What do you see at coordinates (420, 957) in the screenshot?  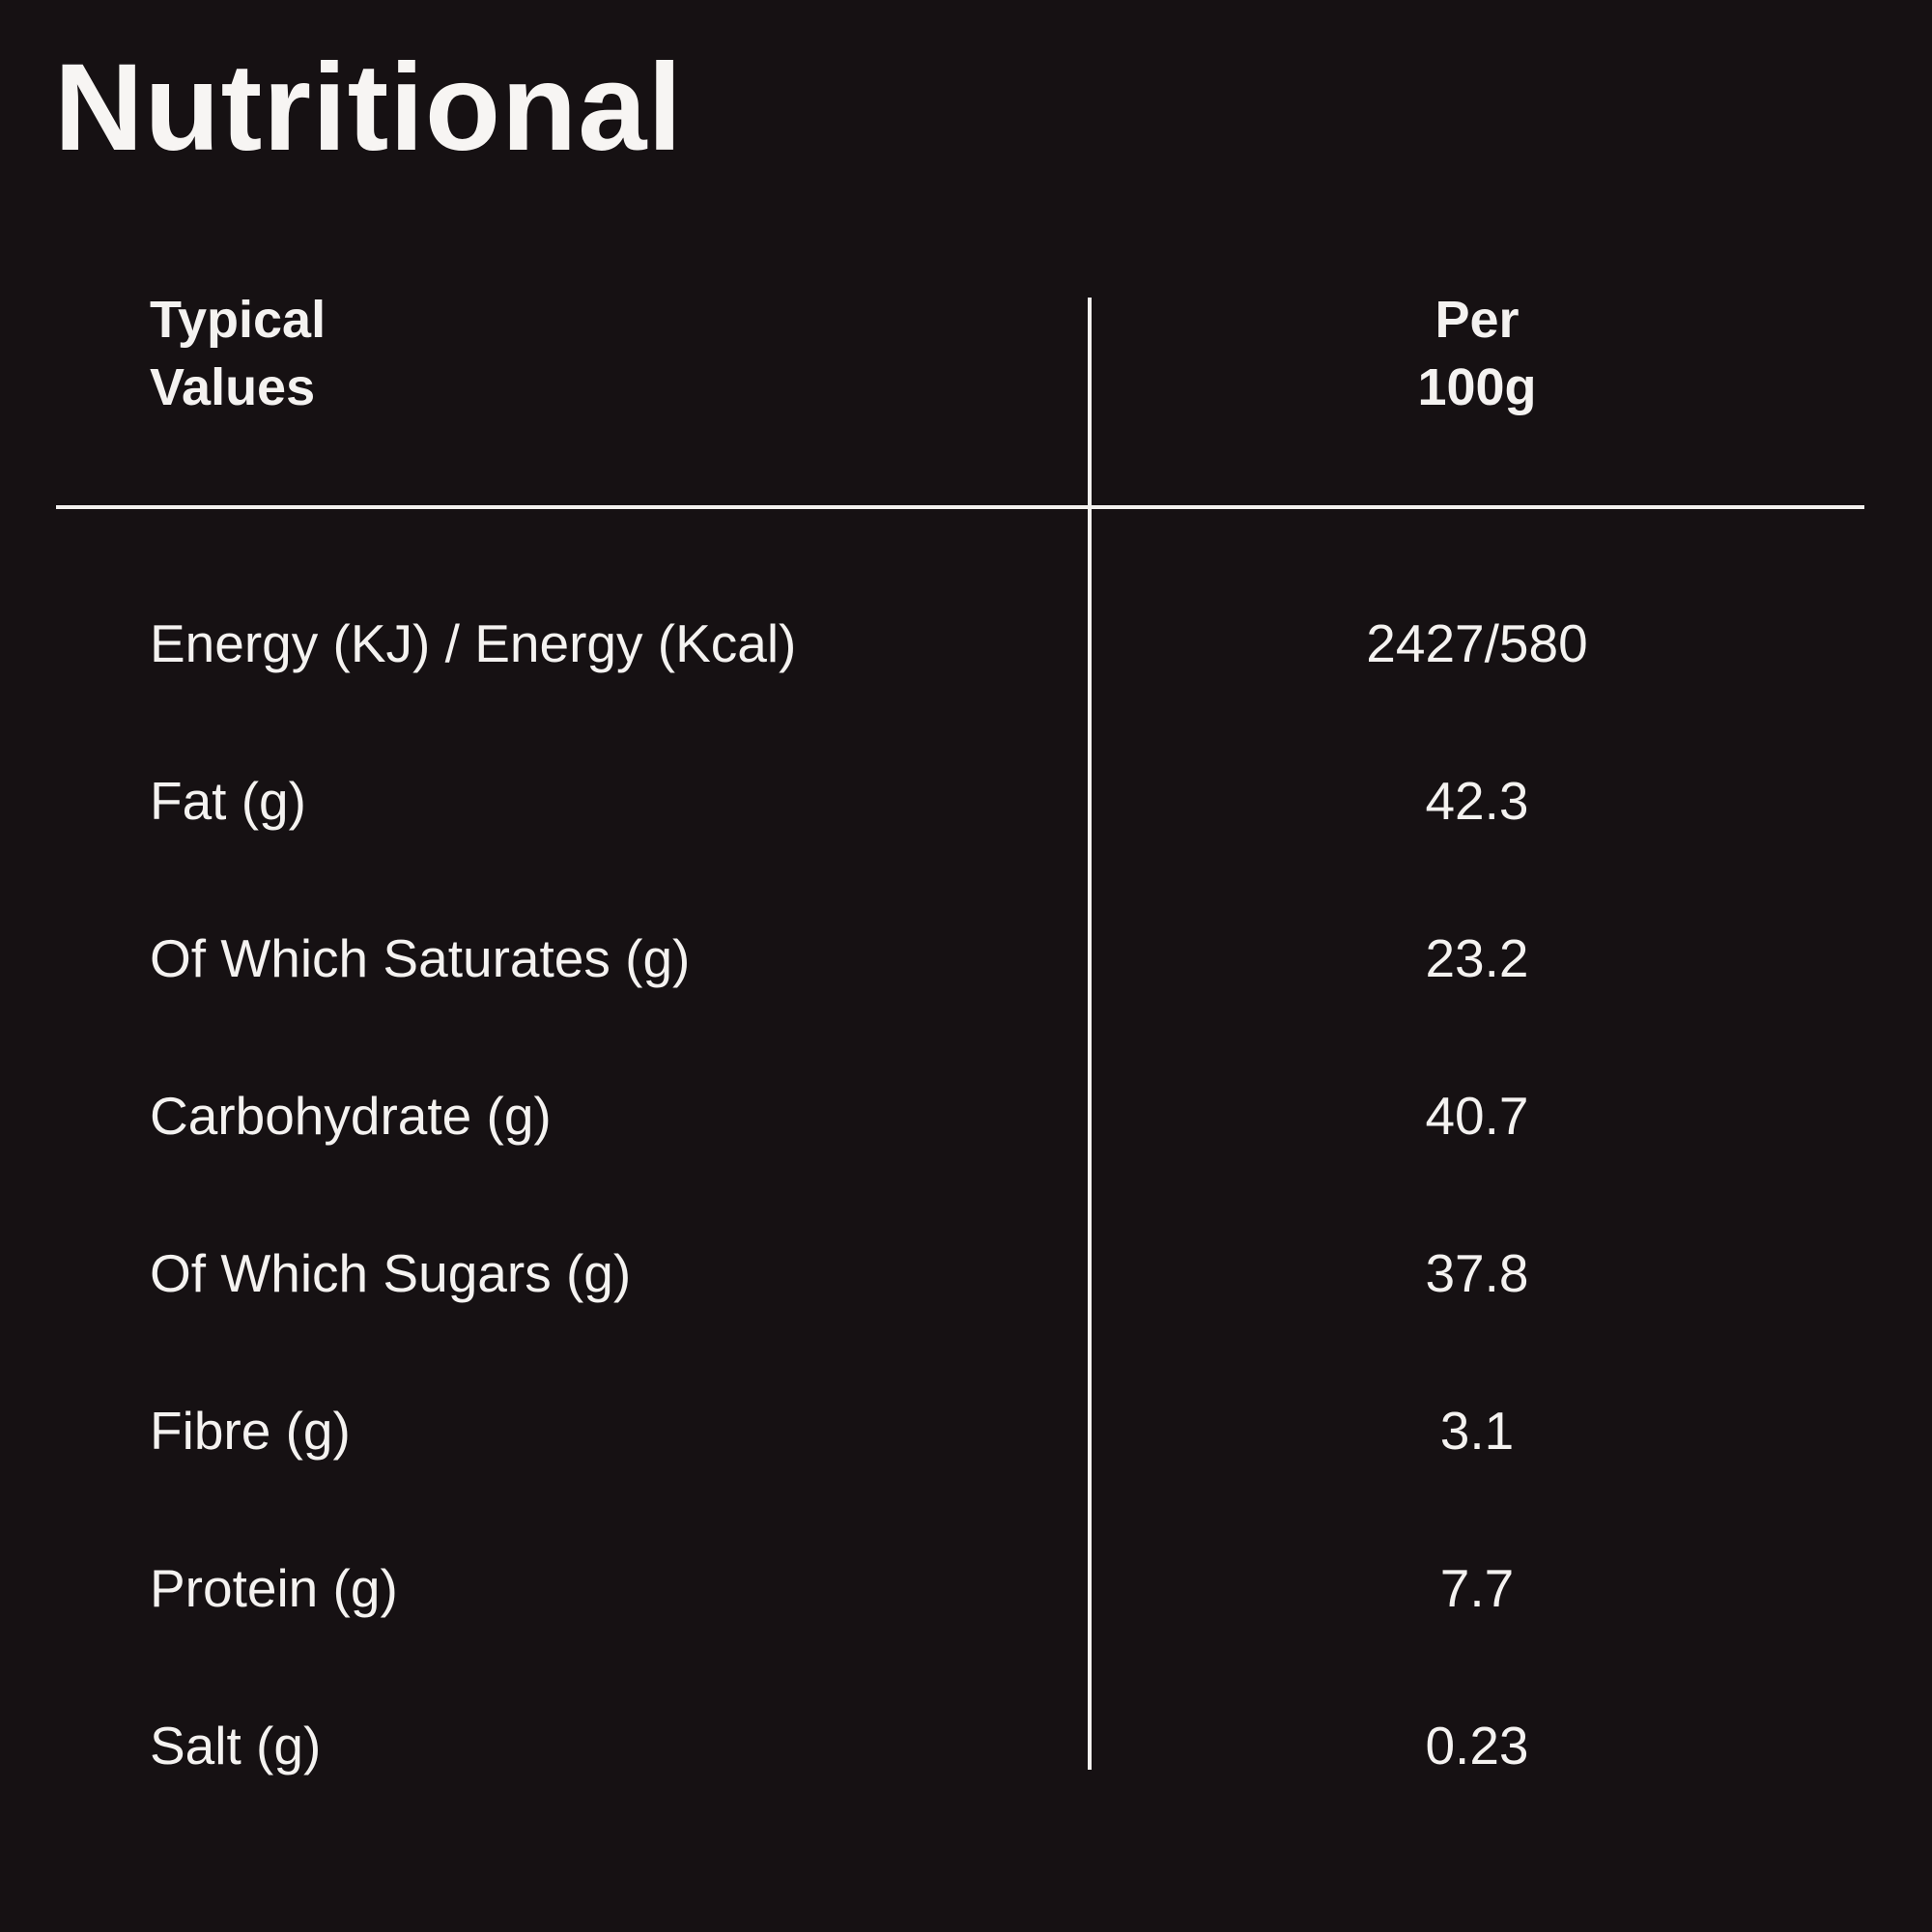 I see `row-label-saturates: Of Which Saturates (g)` at bounding box center [420, 957].